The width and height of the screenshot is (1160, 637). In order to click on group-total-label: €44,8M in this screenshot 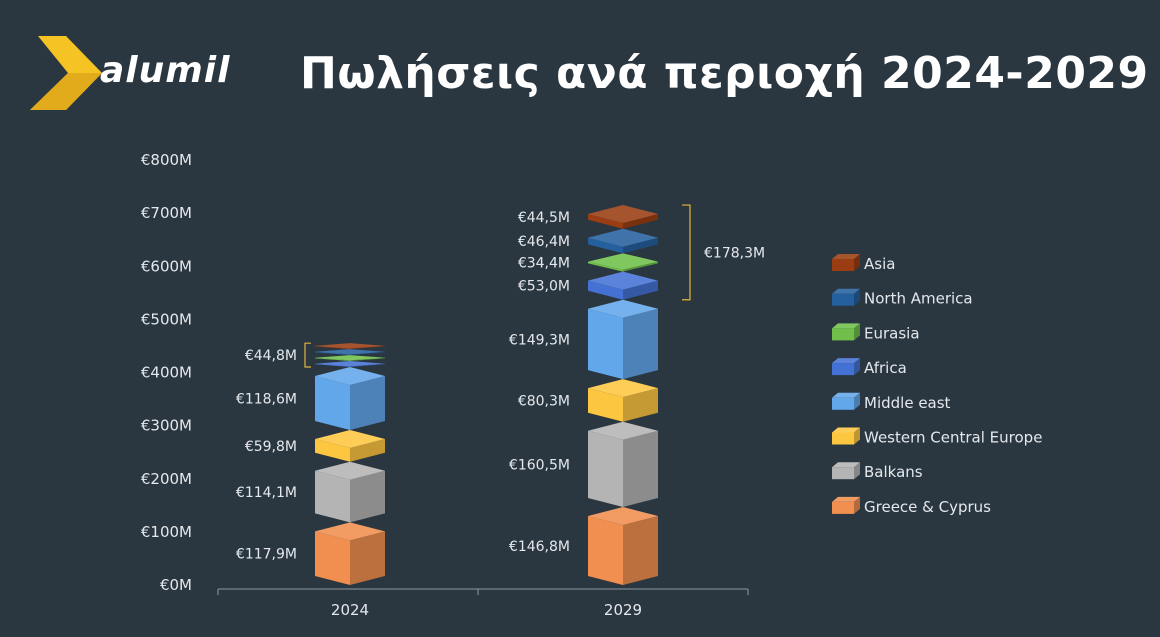, I will do `click(271, 356)`.